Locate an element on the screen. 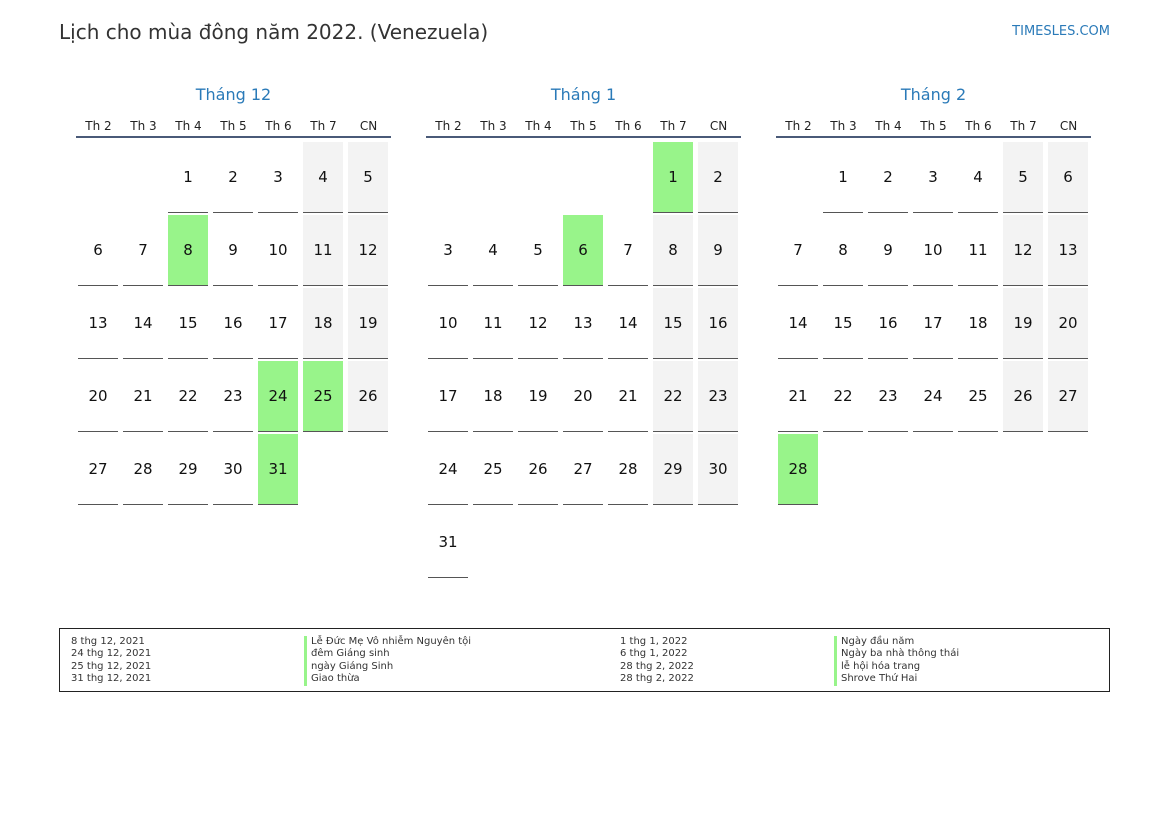 The height and width of the screenshot is (827, 1169). holiday-day: 31 is located at coordinates (278, 470).